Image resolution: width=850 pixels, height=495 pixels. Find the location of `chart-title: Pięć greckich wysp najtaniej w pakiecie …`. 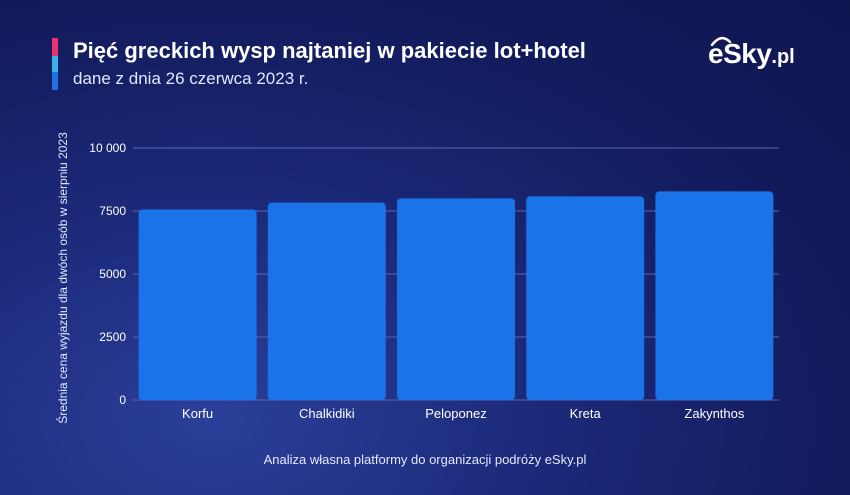

chart-title: Pięć greckich wysp najtaniej w pakiecie … is located at coordinates (329, 50).